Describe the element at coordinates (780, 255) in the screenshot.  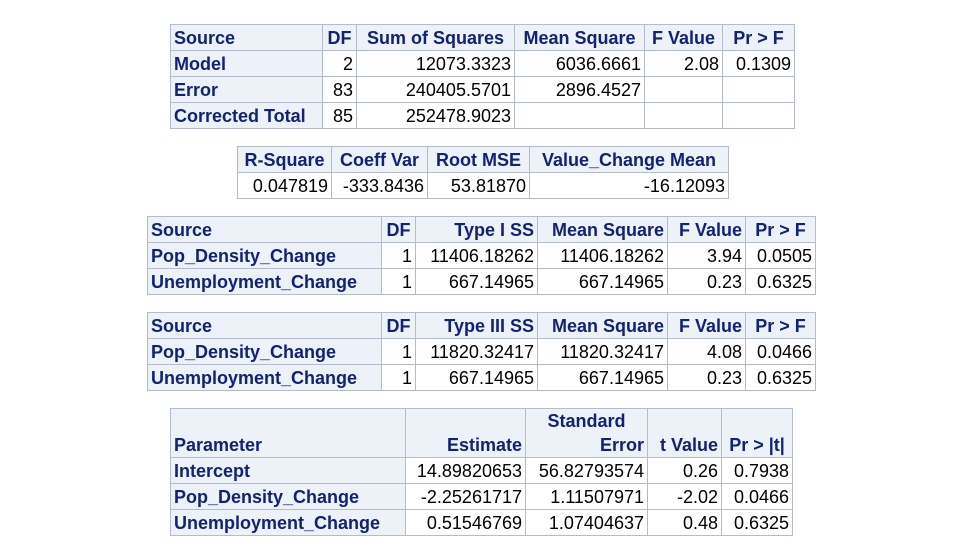
I see `table-cell: 0.0505` at that location.